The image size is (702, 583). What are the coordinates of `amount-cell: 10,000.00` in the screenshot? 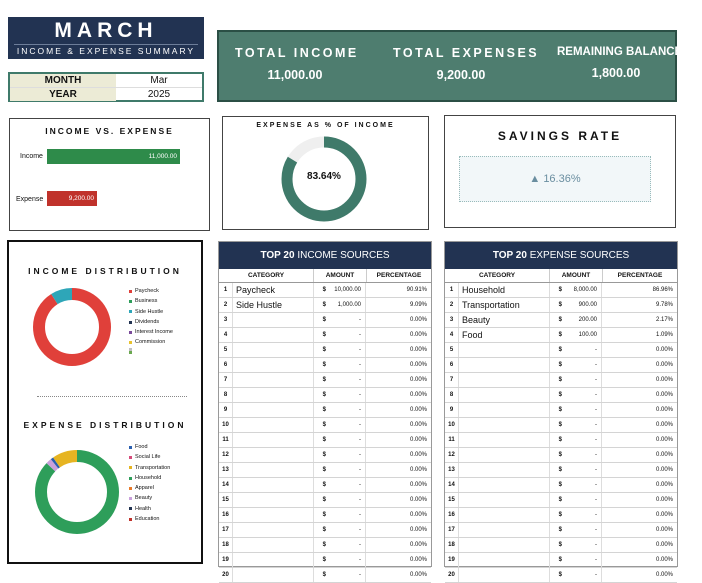 It's located at (347, 290).